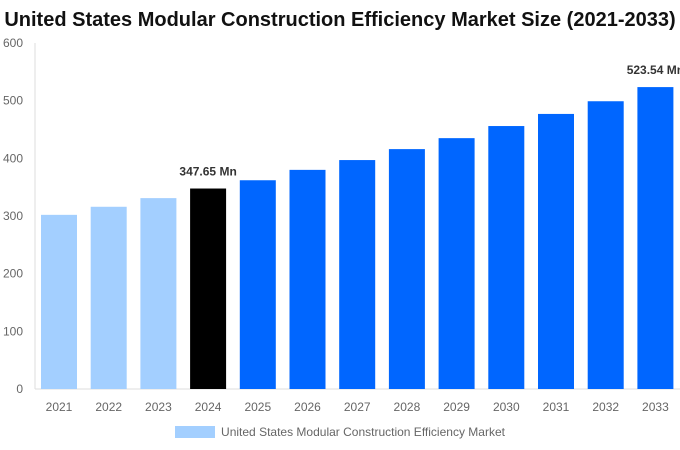 This screenshot has width=680, height=450. What do you see at coordinates (108, 297) in the screenshot?
I see `bar-2022` at bounding box center [108, 297].